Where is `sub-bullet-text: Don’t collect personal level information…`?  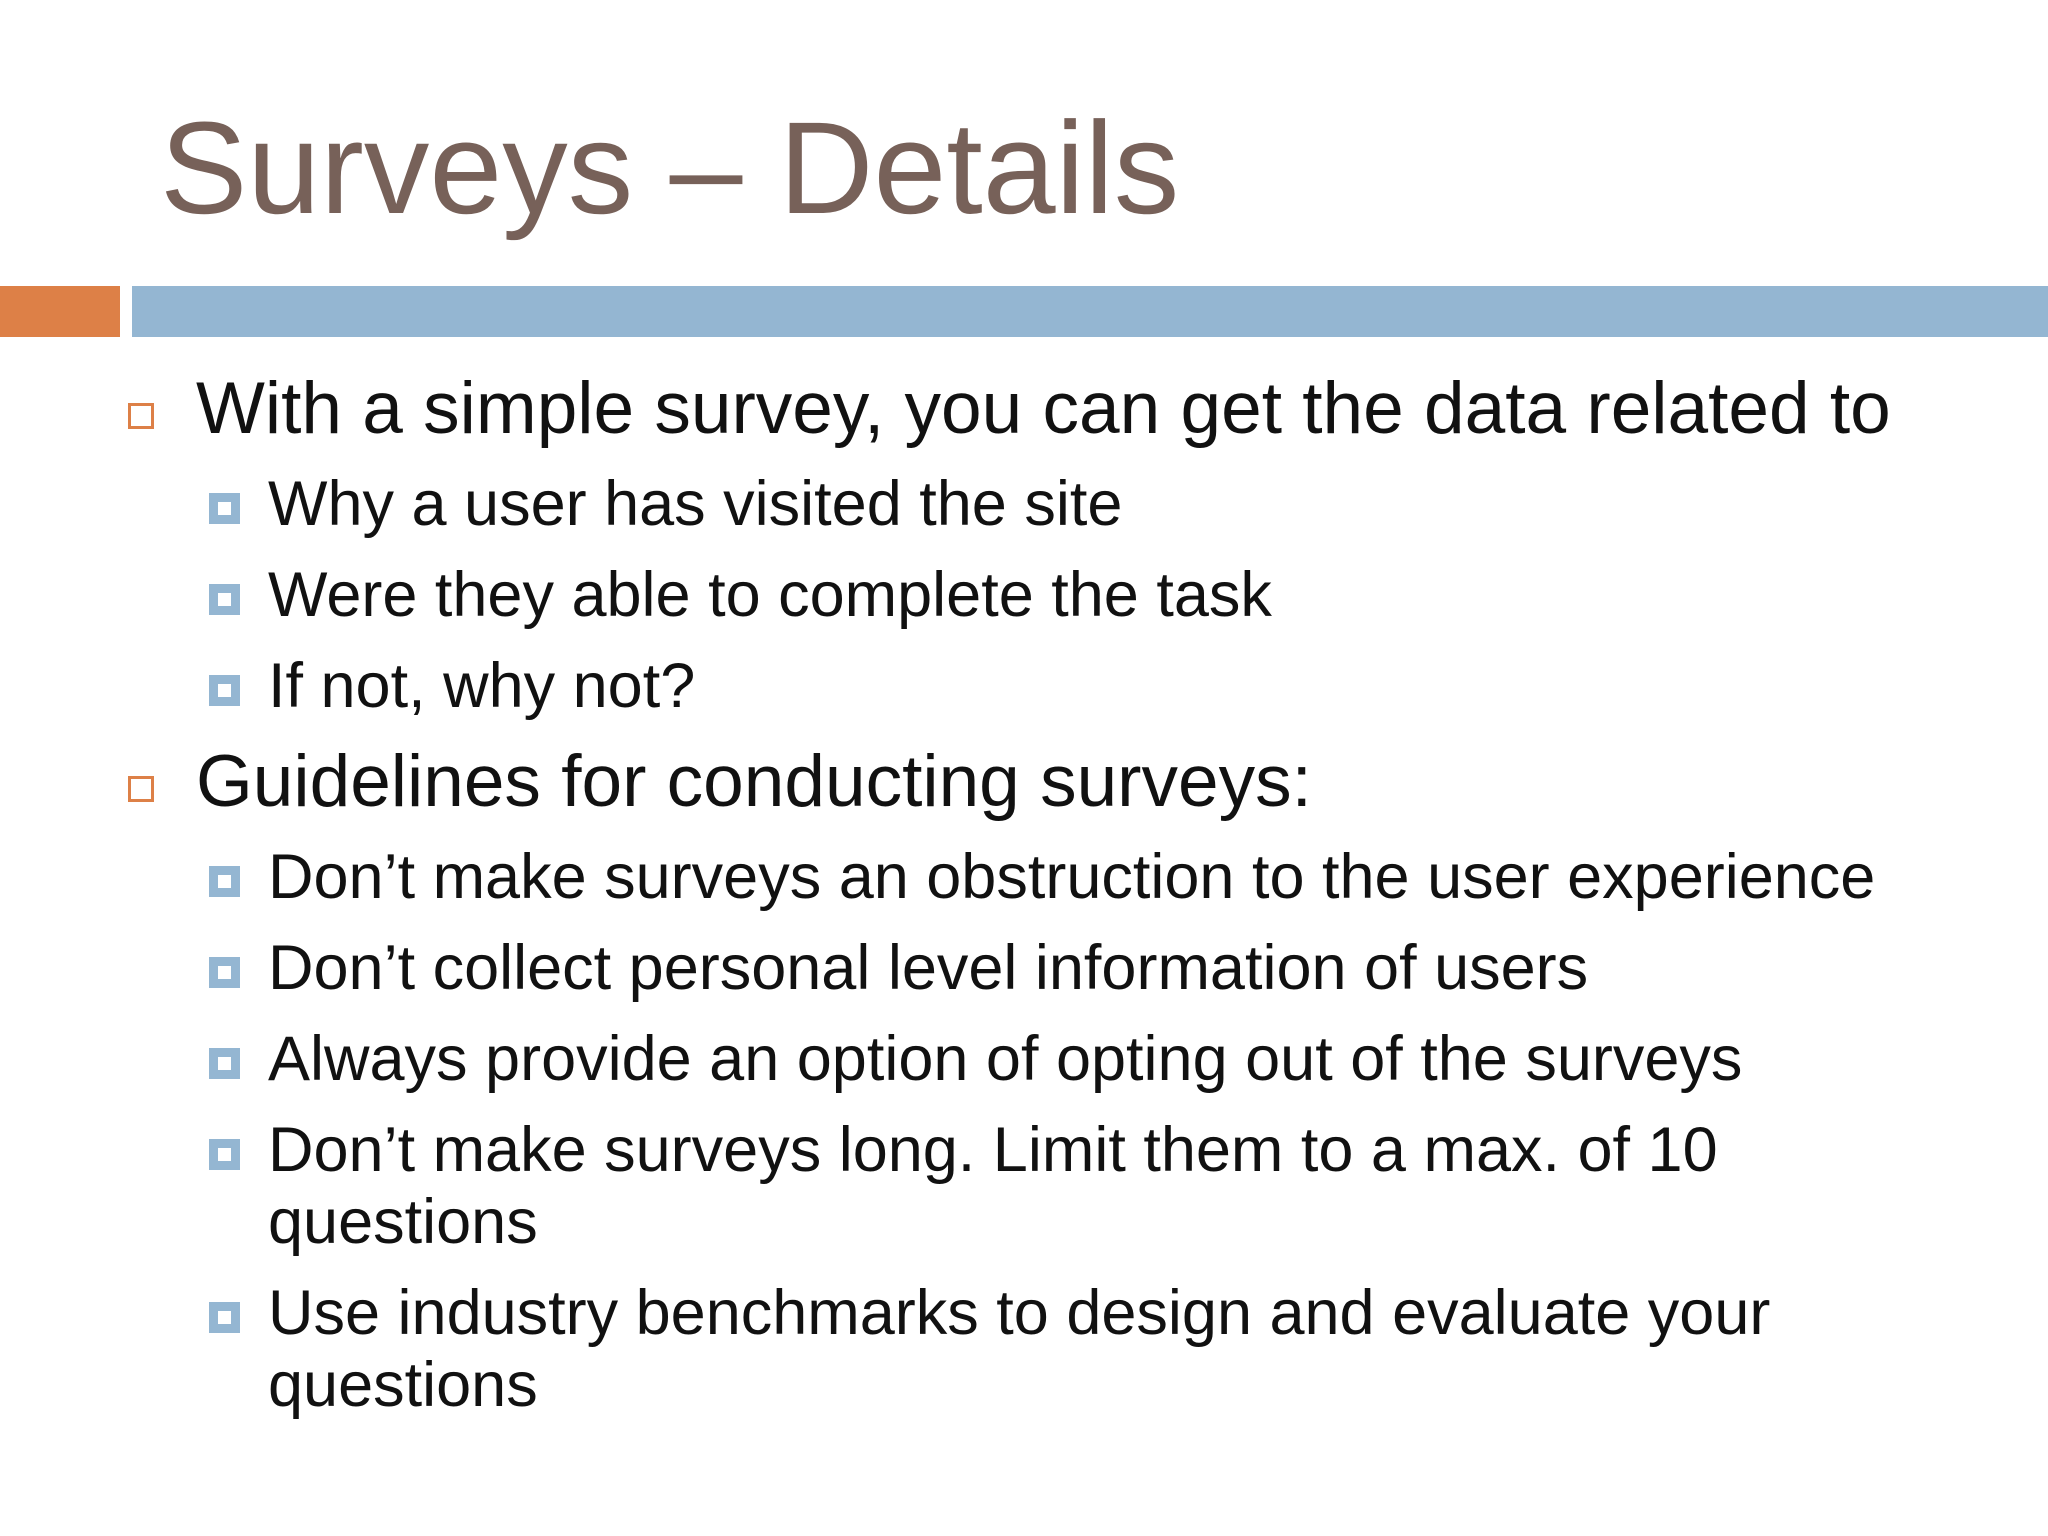
sub-bullet-text: Don’t collect personal level information… is located at coordinates (928, 968).